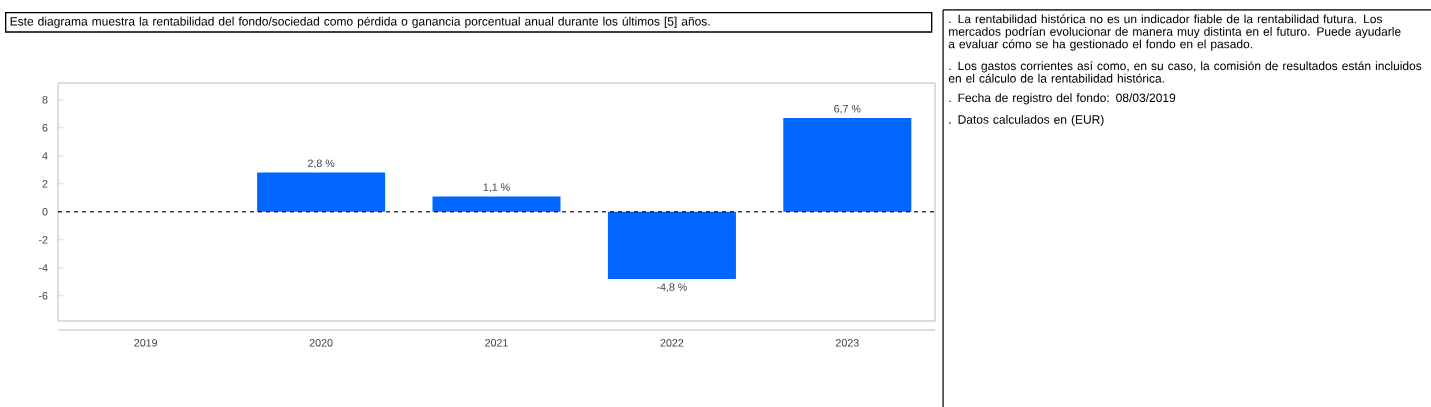 This screenshot has width=1431, height=407. Describe the element at coordinates (847, 343) in the screenshot. I see `x-tick-label: 2023` at that location.